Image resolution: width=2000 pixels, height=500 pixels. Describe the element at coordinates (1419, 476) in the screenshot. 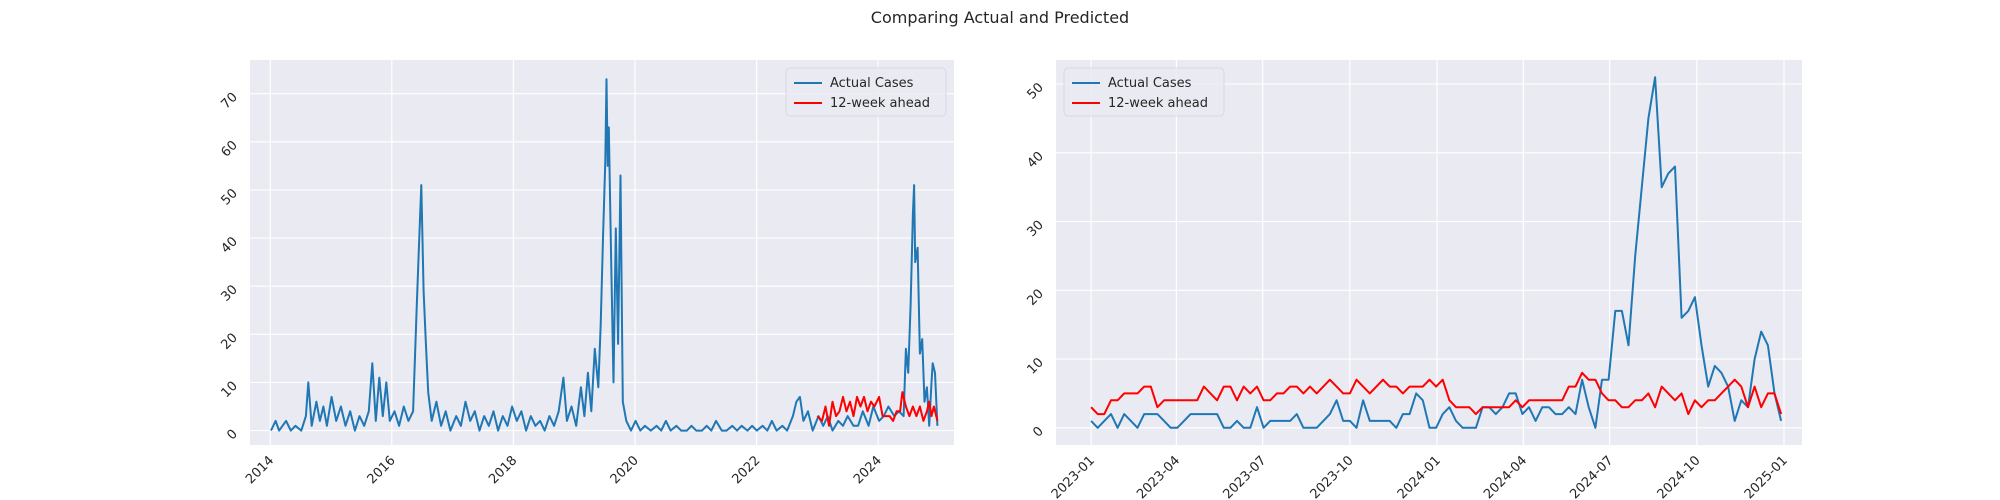

I see `x-tick-label: 2024-01` at that location.